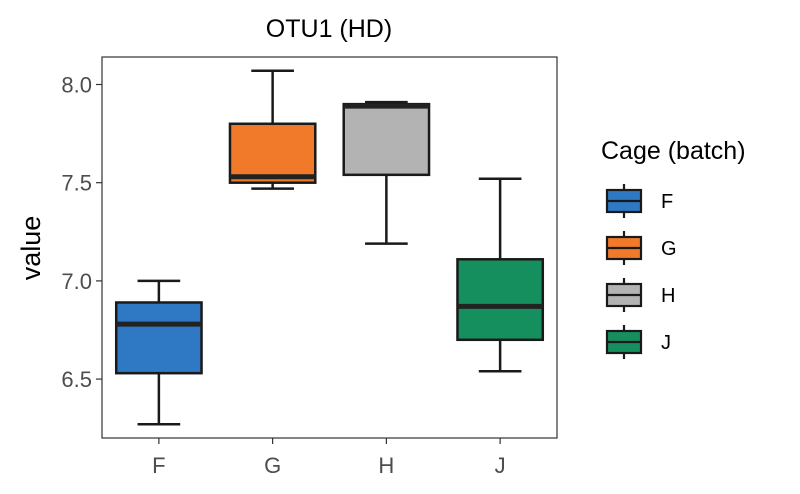 The width and height of the screenshot is (800, 494). Describe the element at coordinates (673, 151) in the screenshot. I see `legend-title: Cage (batch)` at that location.